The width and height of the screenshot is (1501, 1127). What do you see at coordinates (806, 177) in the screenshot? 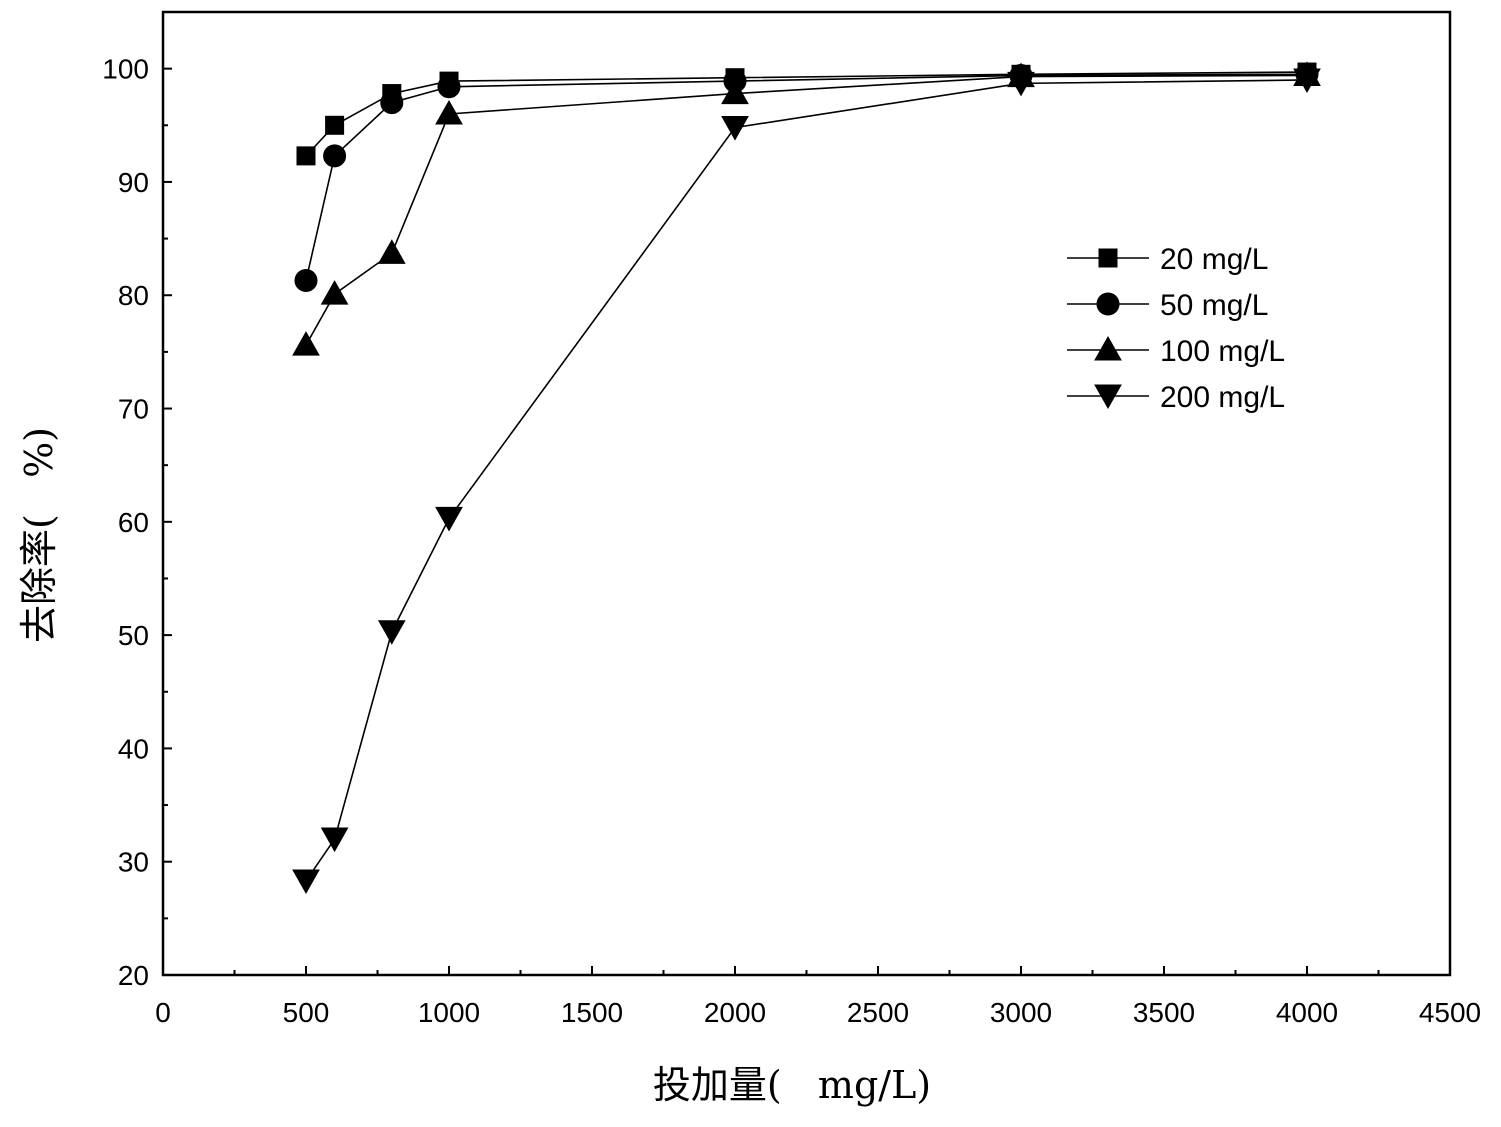
I see `series-line` at bounding box center [806, 177].